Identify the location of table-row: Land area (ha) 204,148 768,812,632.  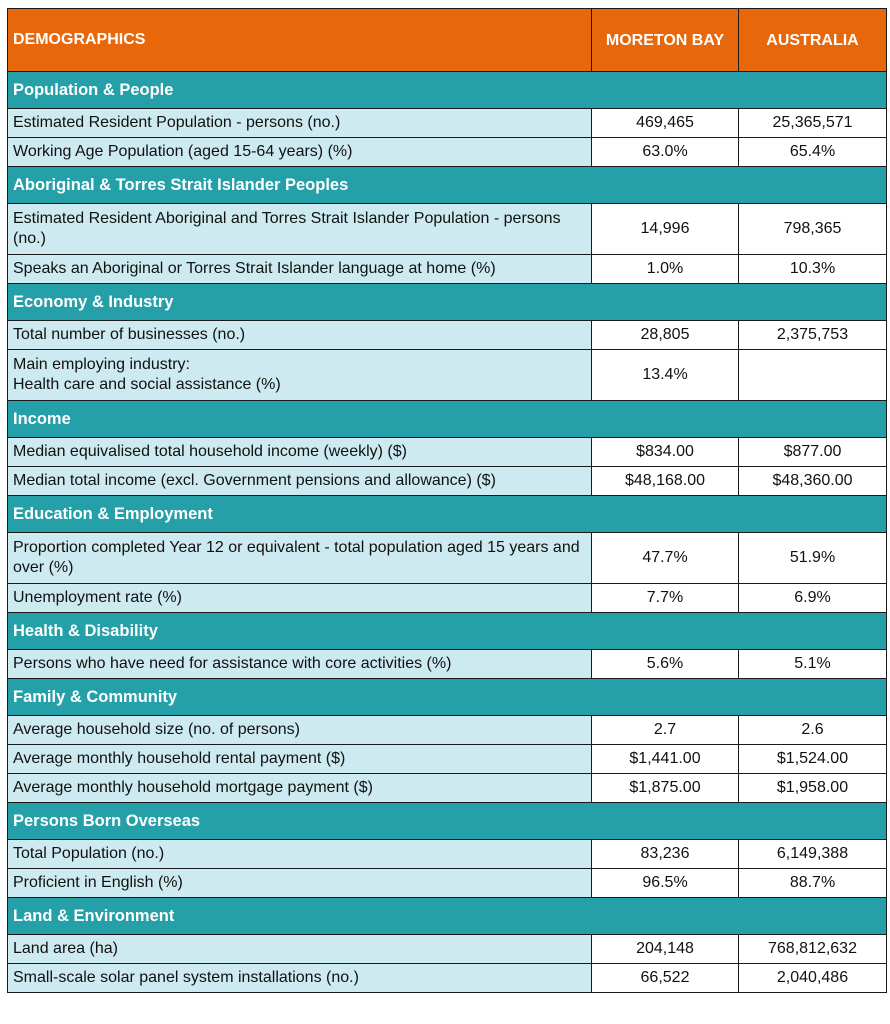
(447, 949).